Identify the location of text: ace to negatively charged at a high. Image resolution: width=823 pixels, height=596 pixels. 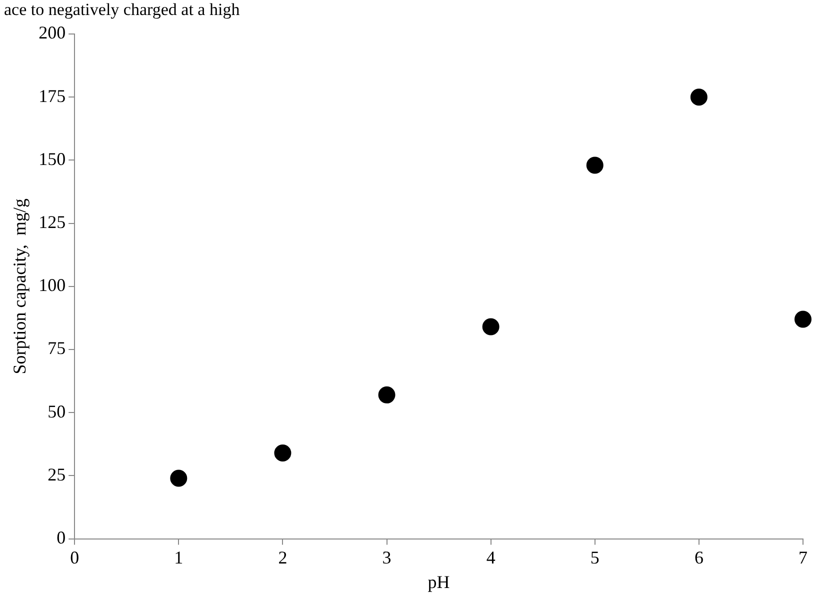
(122, 9).